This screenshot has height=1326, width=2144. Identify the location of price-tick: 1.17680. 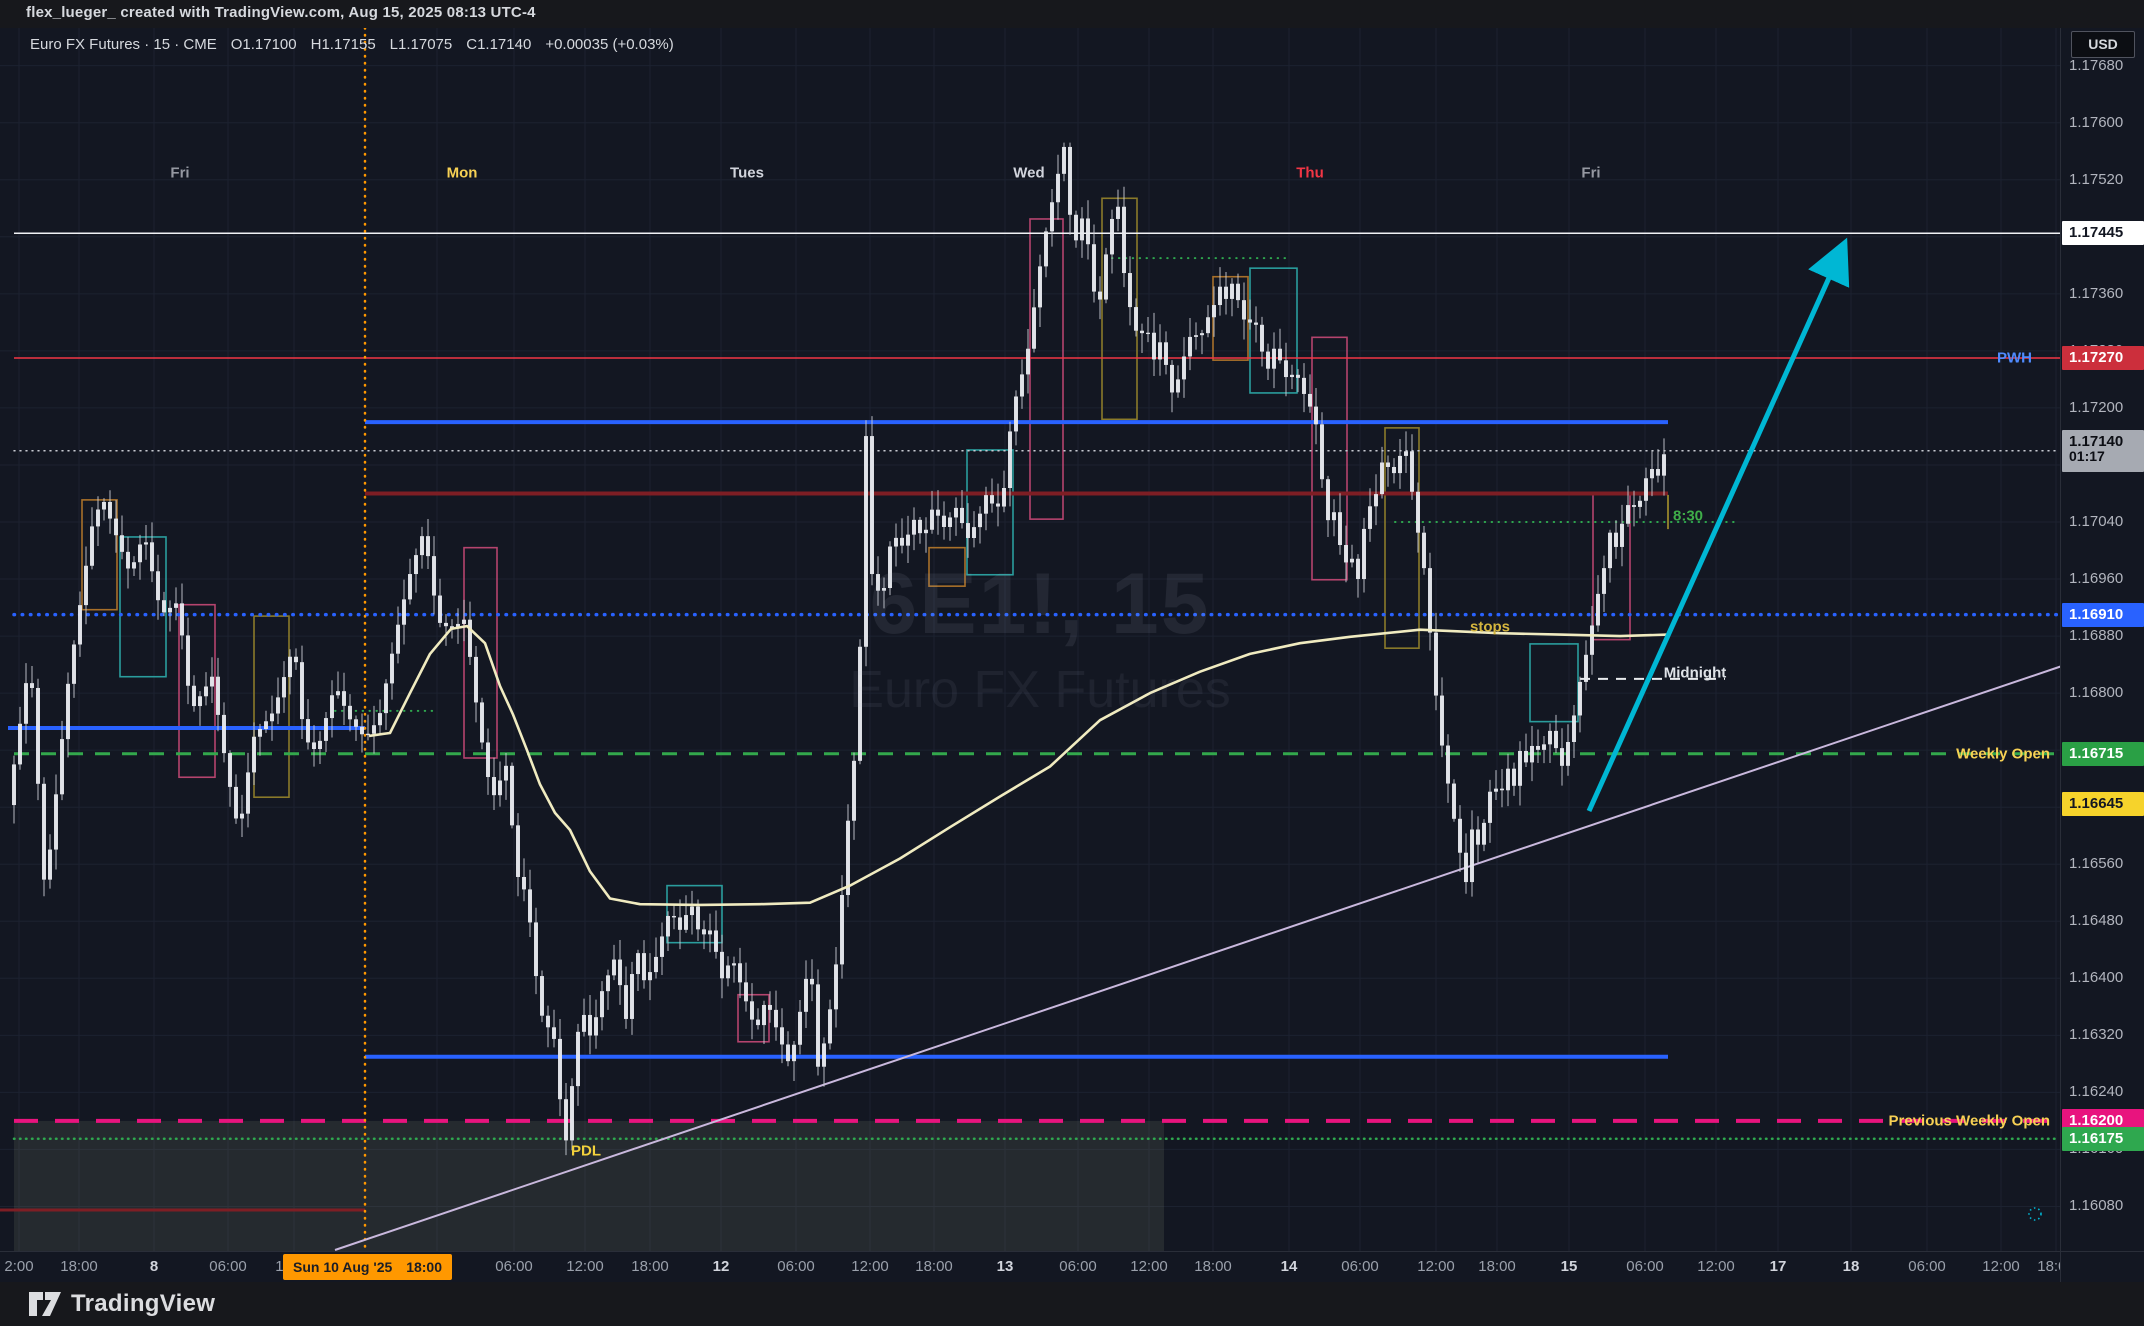
(2096, 65).